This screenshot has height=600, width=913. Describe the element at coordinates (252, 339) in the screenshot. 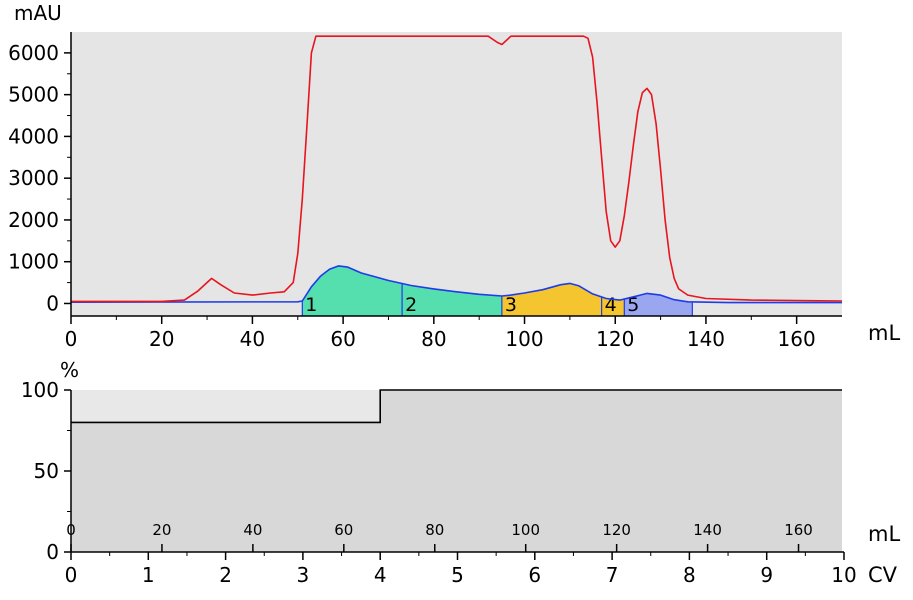

I see `x-tick-label: 40` at that location.